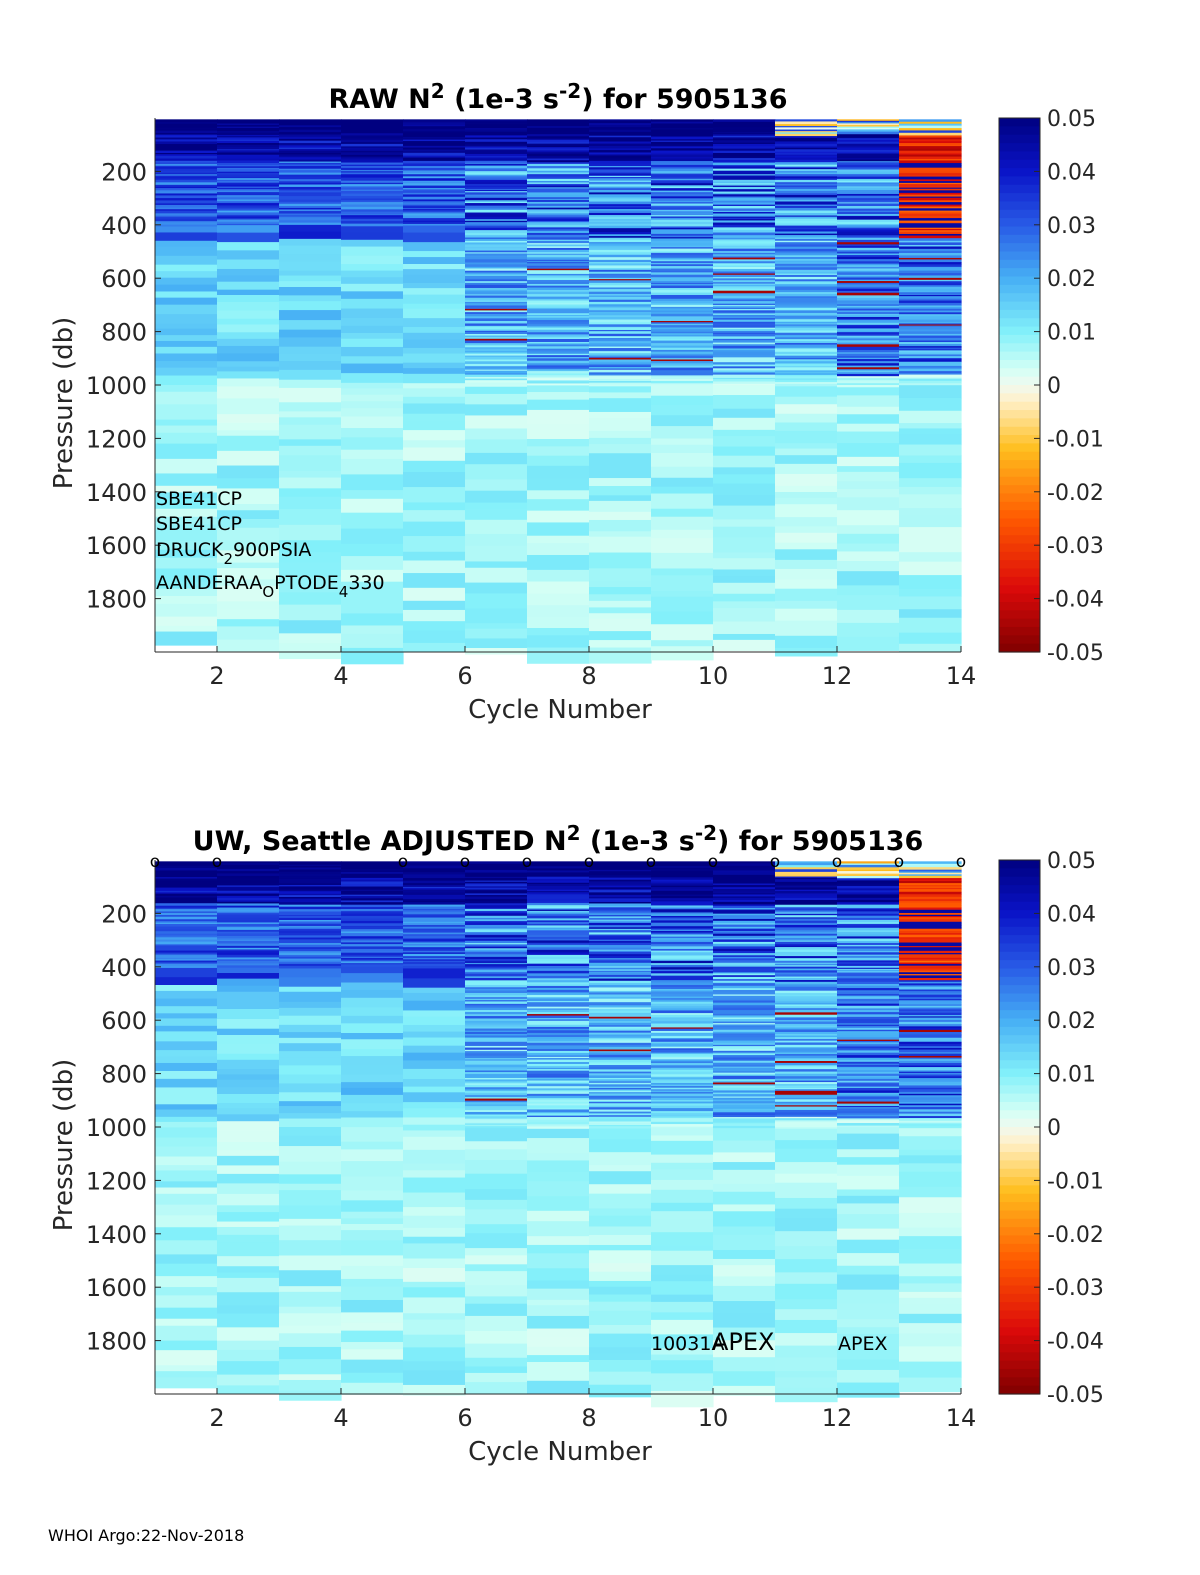 The height and width of the screenshot is (1575, 1200). I want to click on y-tick-label: 600, so click(124, 1021).